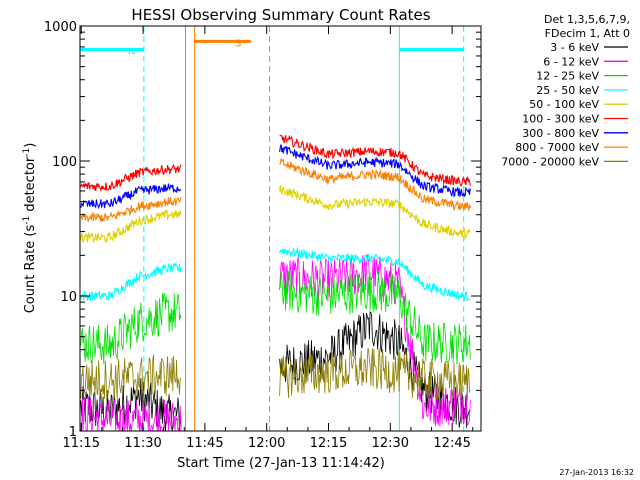 The width and height of the screenshot is (640, 480). What do you see at coordinates (204, 443) in the screenshot?
I see `x-tick-label-2: 11:45` at bounding box center [204, 443].